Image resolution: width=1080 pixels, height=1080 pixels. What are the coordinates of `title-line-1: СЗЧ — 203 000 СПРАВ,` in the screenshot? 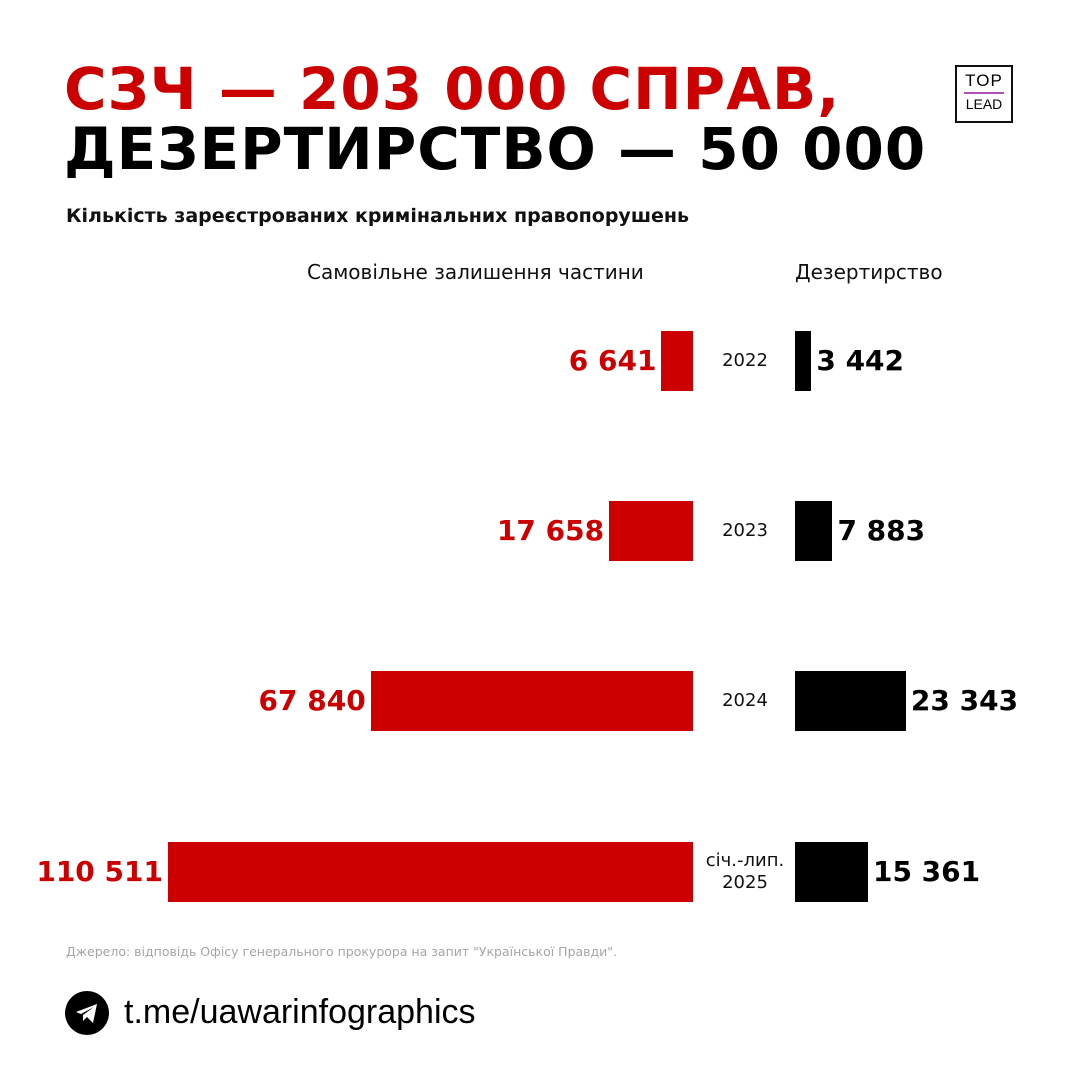 It's located at (452, 89).